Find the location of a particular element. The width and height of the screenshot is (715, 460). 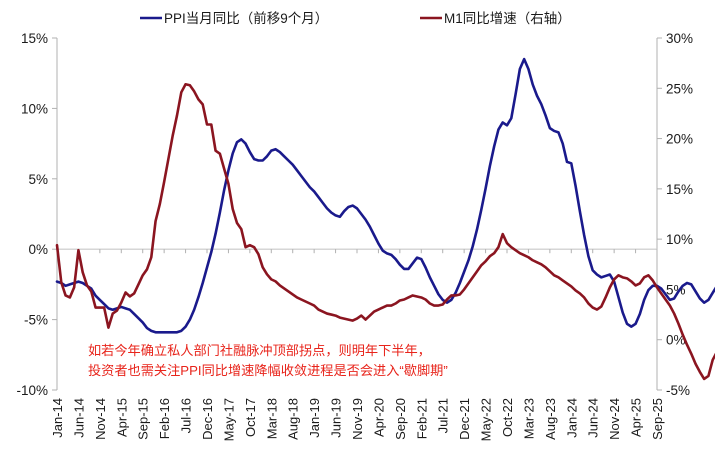

right-tick-label: 30% is located at coordinates (679, 38).